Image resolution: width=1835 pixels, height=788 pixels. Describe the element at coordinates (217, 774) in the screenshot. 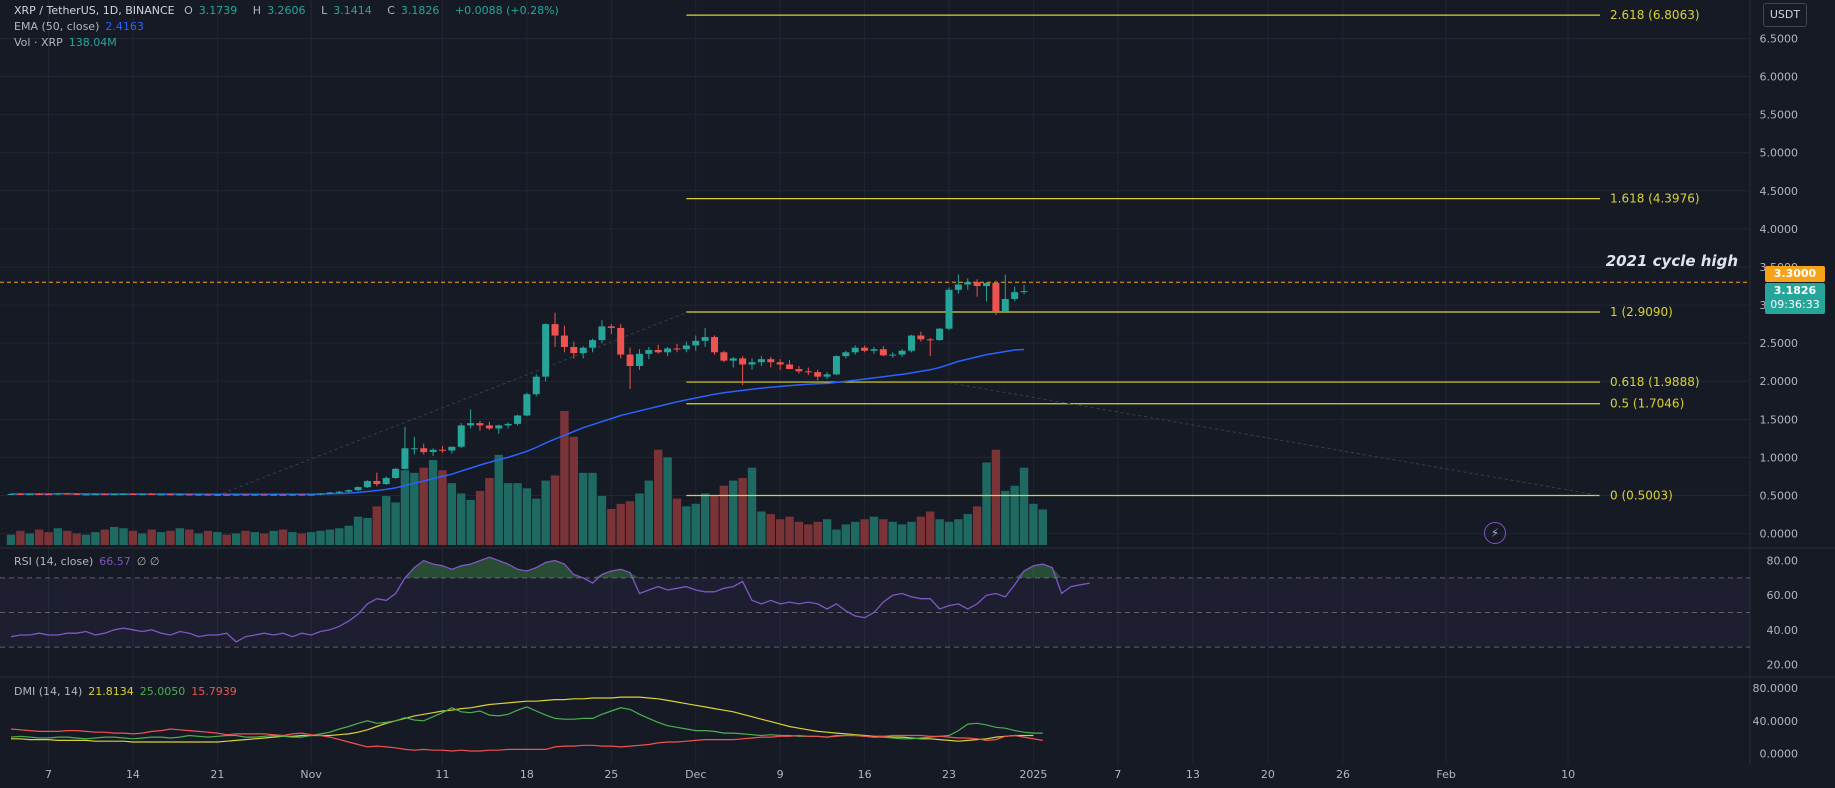

I see `time-tick-label: 21` at that location.